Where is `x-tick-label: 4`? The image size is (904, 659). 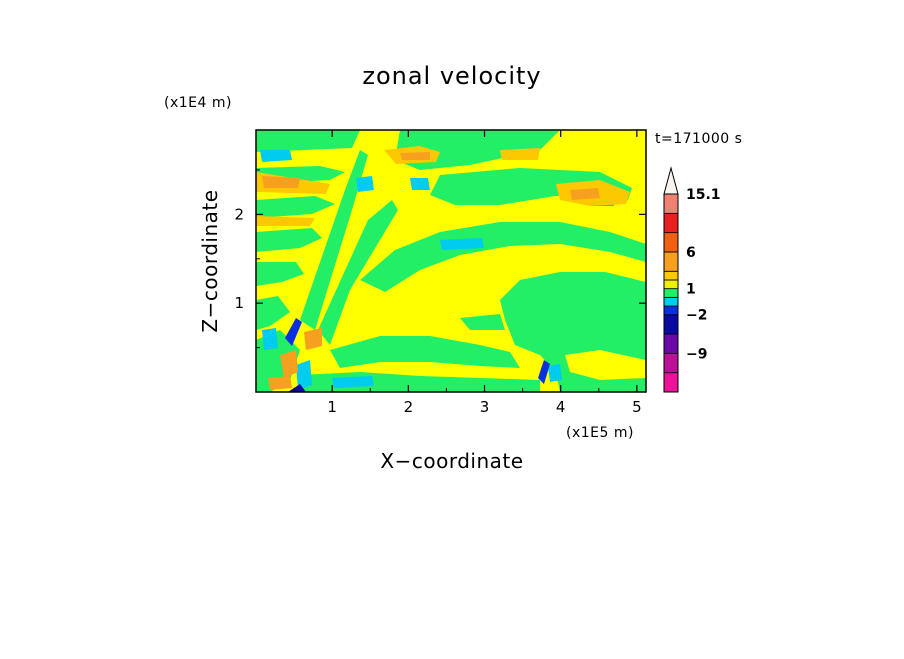 x-tick-label: 4 is located at coordinates (561, 407).